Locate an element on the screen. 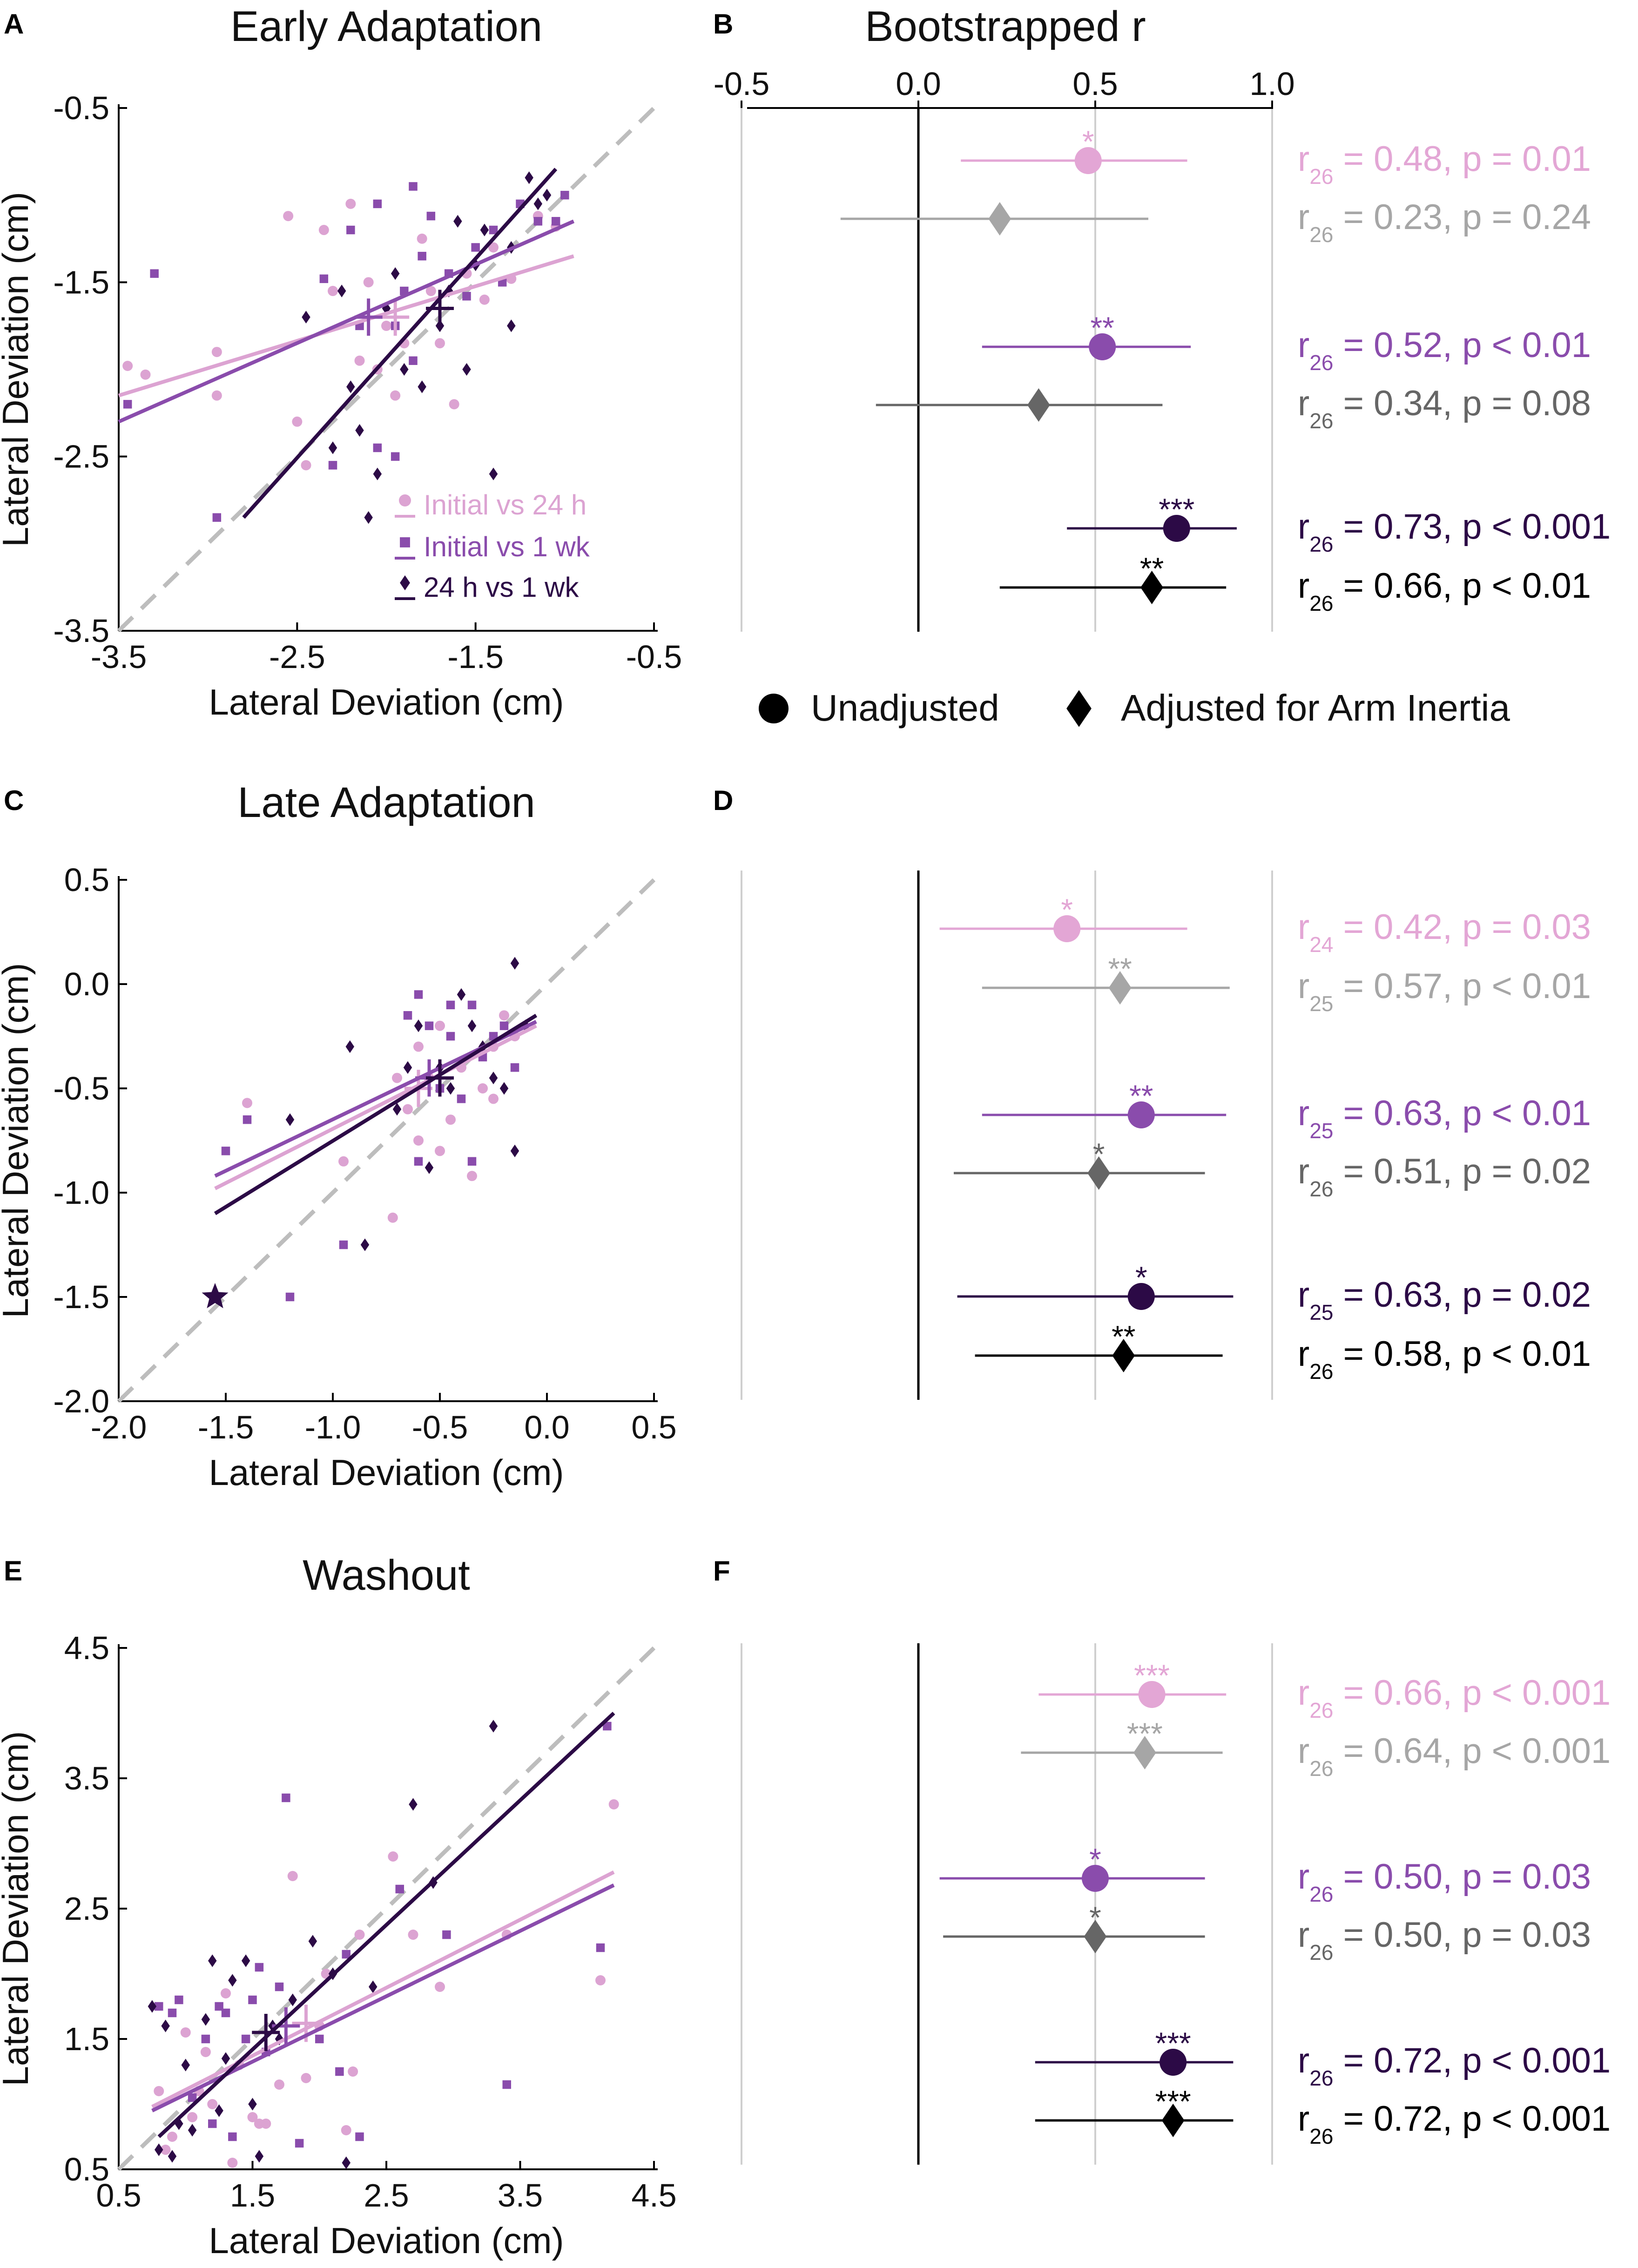 The height and width of the screenshot is (2268, 1638). y-tick-label: 3.5 is located at coordinates (86, 1778).